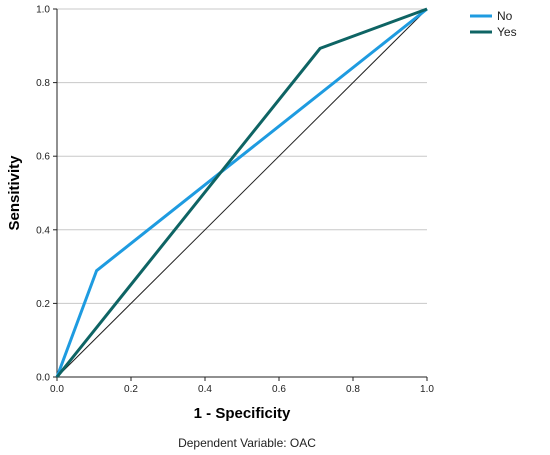 This screenshot has height=455, width=550. What do you see at coordinates (353, 389) in the screenshot?
I see `x-tick-label: 0.8` at bounding box center [353, 389].